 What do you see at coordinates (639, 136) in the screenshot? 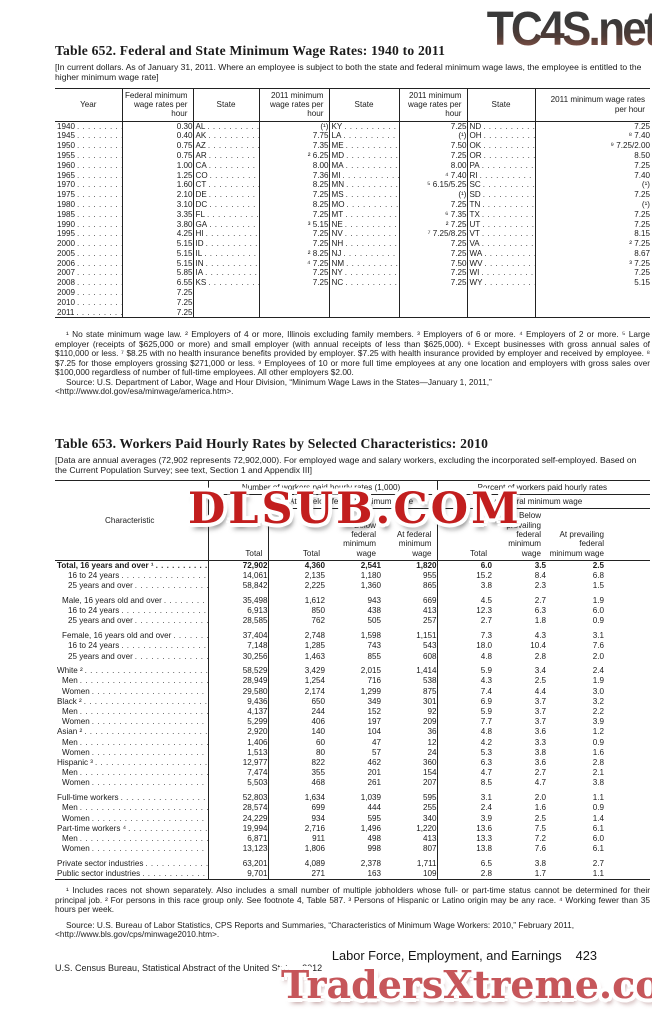
I see `rate-cell: ⁸ 7.40` at bounding box center [639, 136].